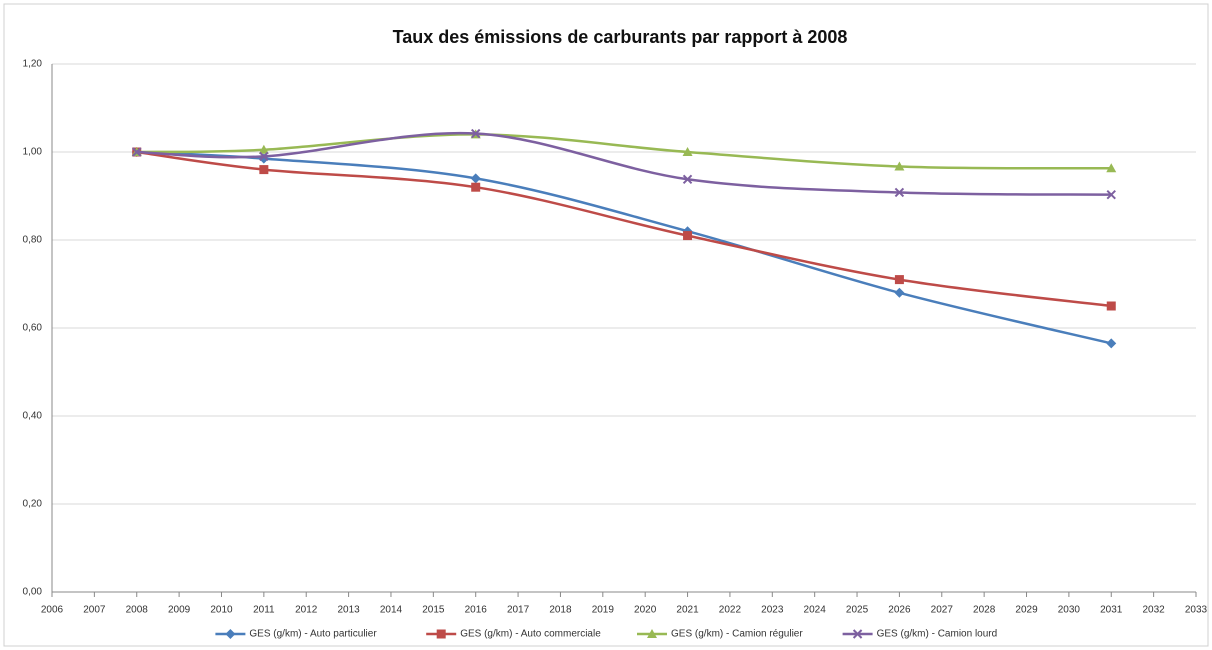 The height and width of the screenshot is (650, 1212). What do you see at coordinates (1196, 610) in the screenshot?
I see `x-tick-label: 2033` at bounding box center [1196, 610].